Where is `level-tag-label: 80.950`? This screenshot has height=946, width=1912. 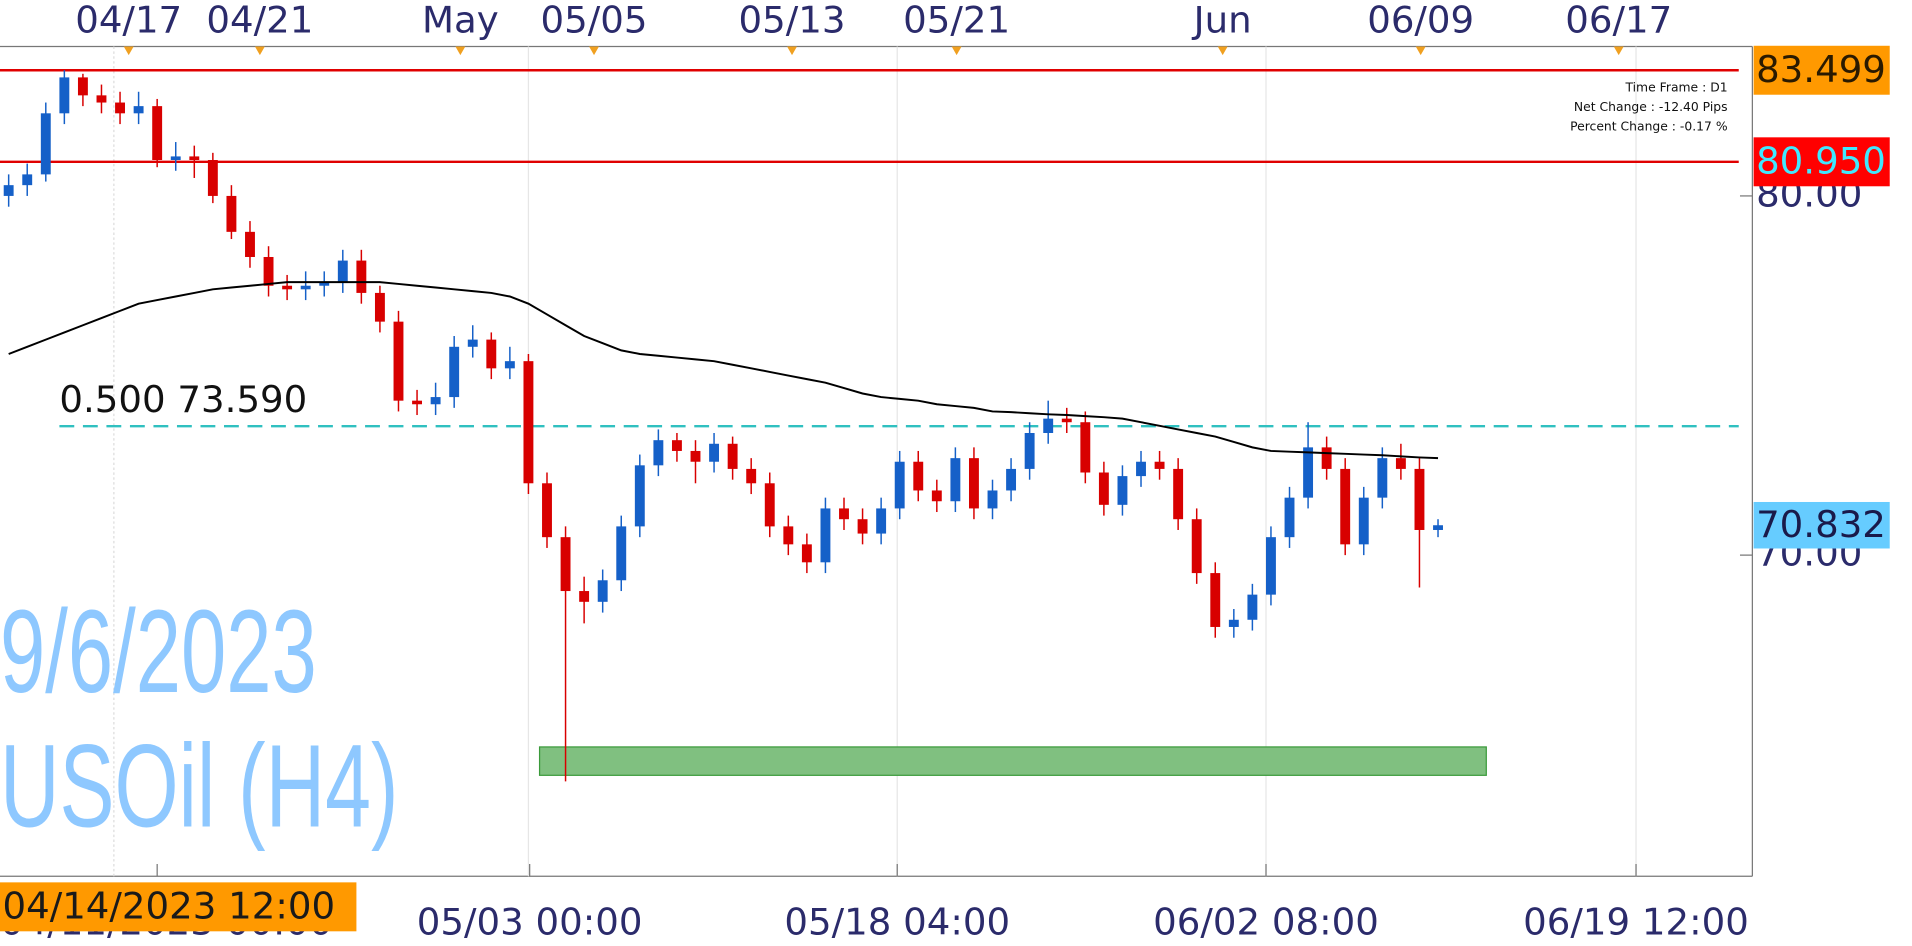 level-tag-label: 80.950 is located at coordinates (1821, 161).